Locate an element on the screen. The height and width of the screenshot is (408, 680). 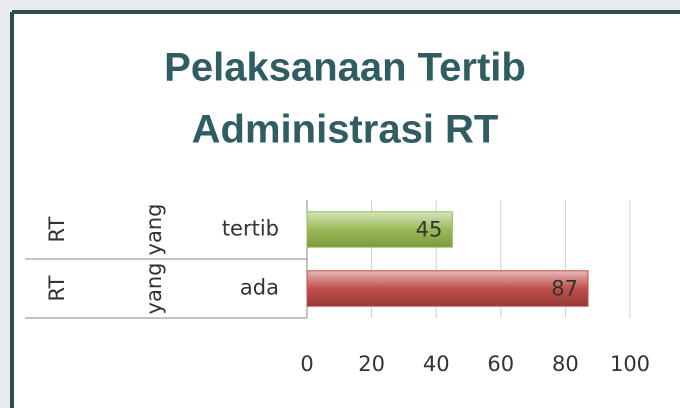
chart-title: Administrasi RT is located at coordinates (345, 130).